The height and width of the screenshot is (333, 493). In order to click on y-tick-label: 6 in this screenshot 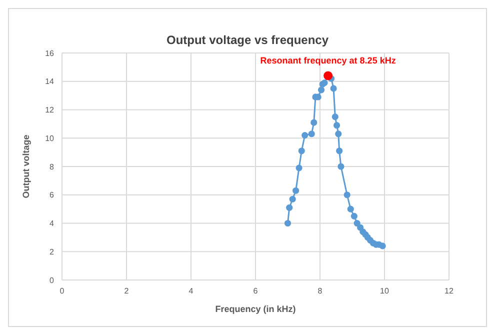, I will do `click(52, 195)`.